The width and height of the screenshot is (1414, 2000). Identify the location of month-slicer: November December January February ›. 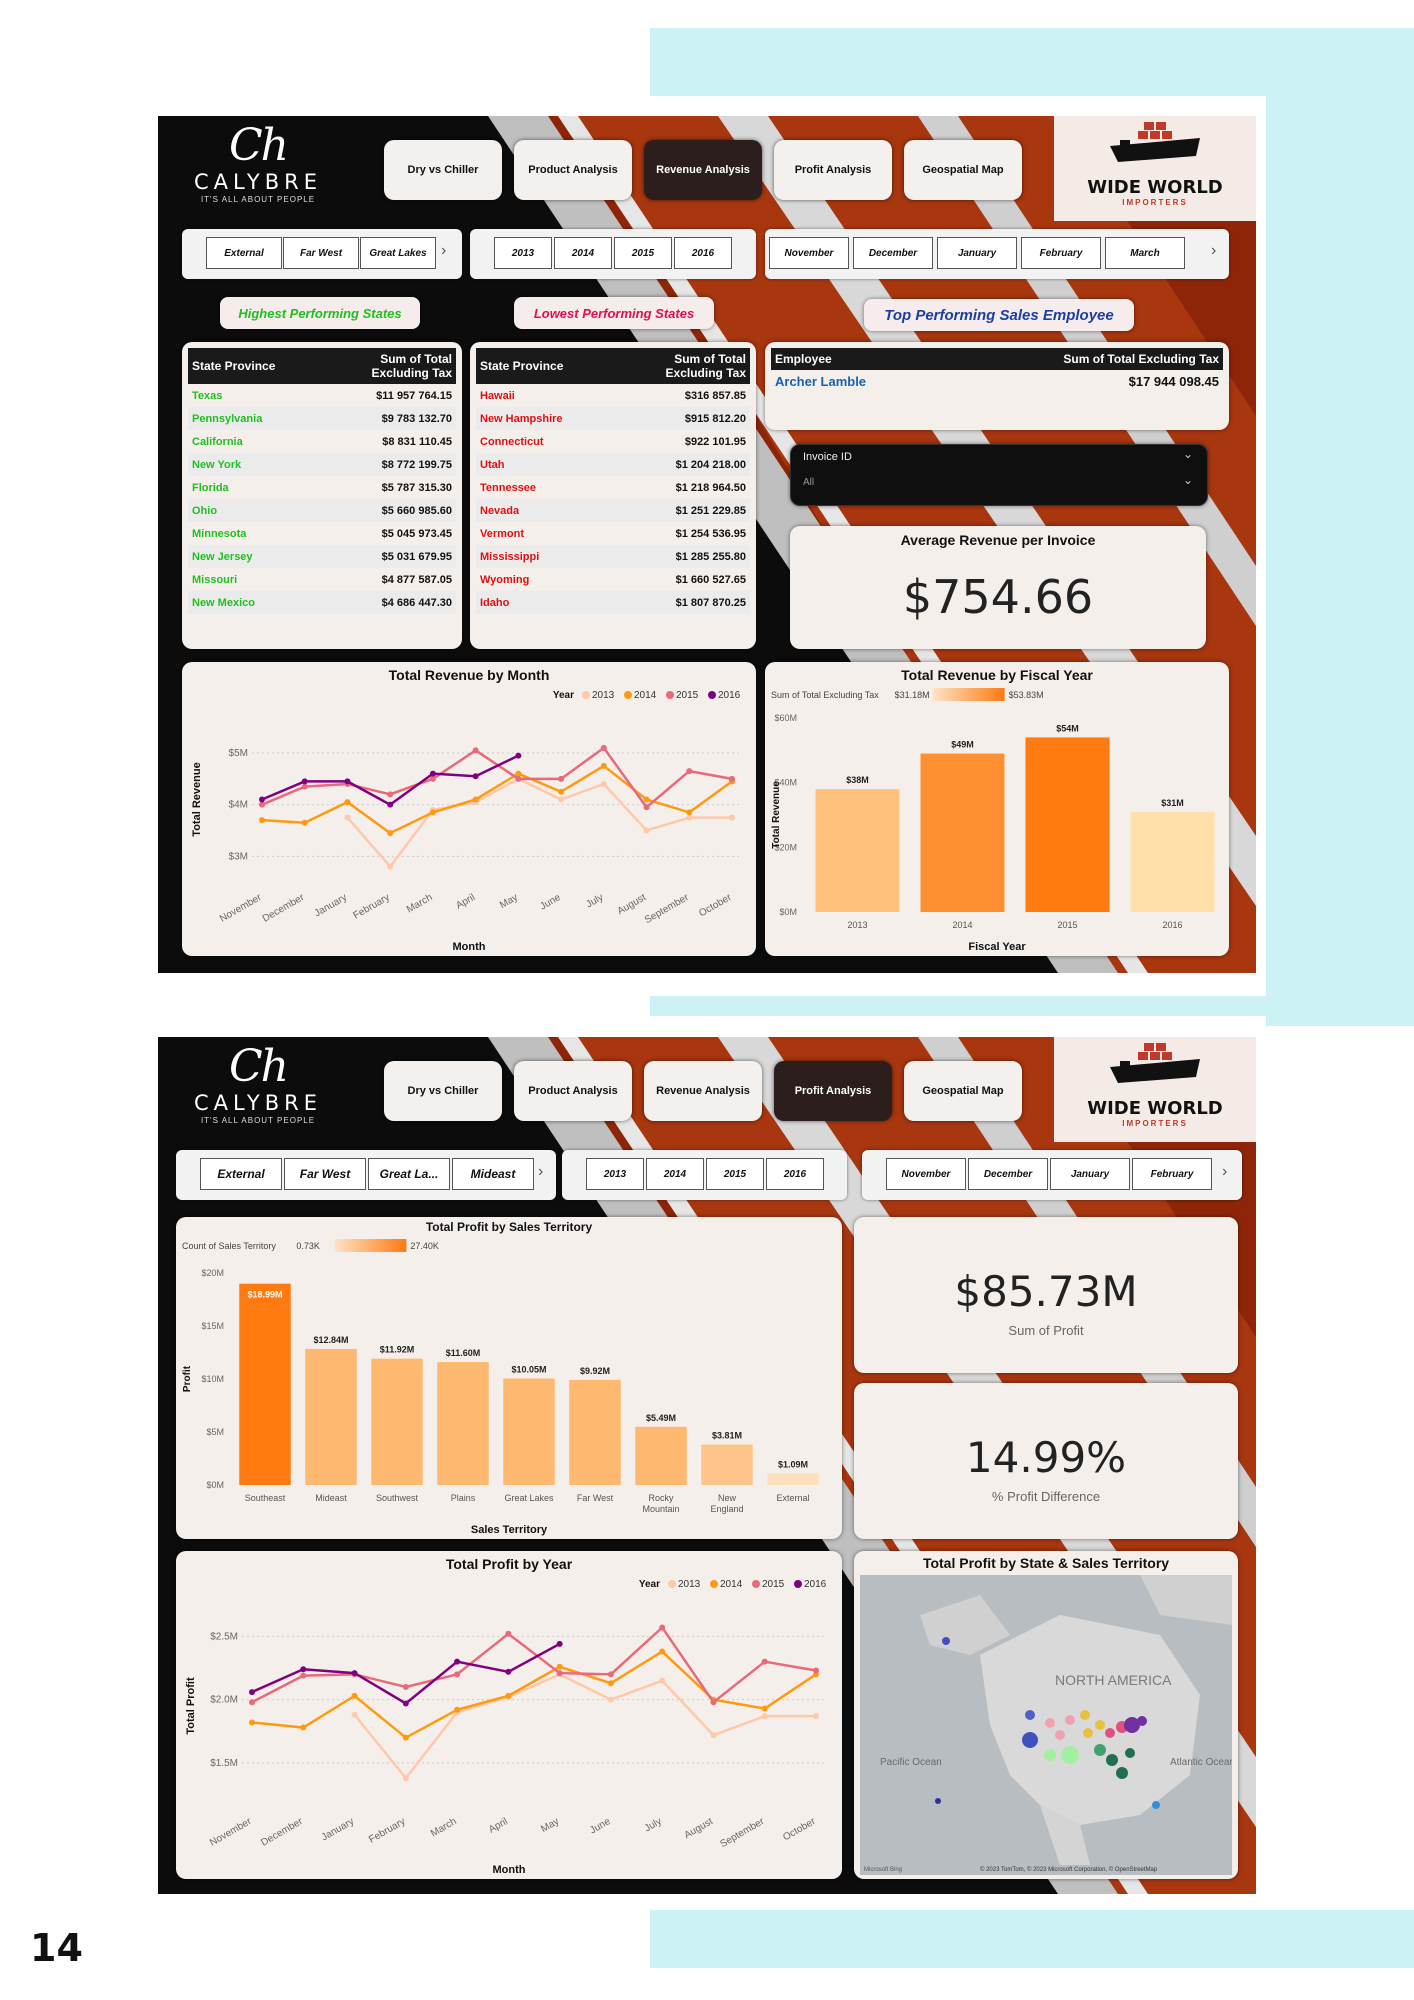
(1052, 1175).